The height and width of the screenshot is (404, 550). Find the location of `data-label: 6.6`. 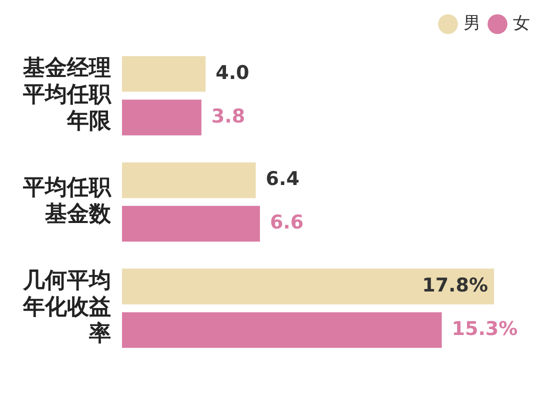

data-label: 6.6 is located at coordinates (287, 223).